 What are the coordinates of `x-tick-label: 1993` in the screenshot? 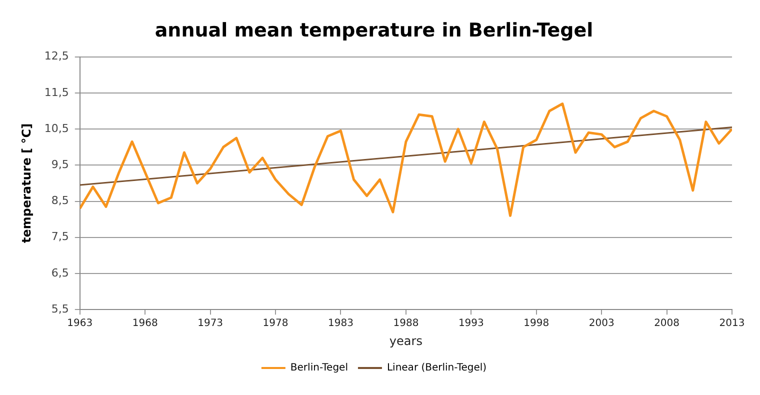 It's located at (471, 324).